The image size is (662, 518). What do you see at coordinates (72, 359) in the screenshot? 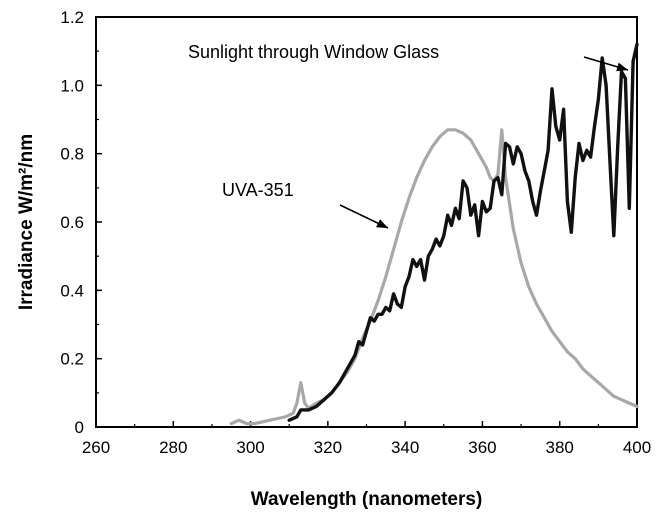
I see `y-tick-label: 0.2` at bounding box center [72, 359].